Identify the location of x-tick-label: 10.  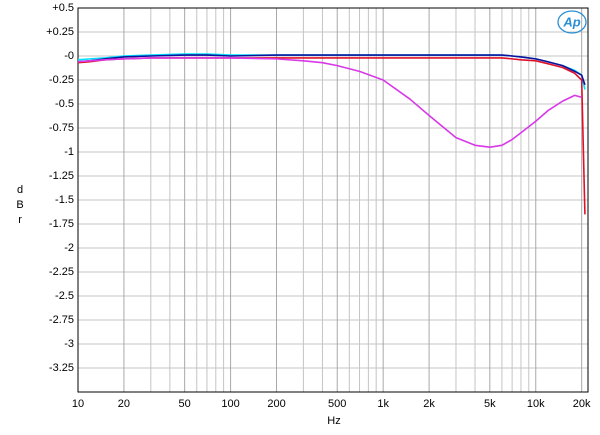
(78, 404).